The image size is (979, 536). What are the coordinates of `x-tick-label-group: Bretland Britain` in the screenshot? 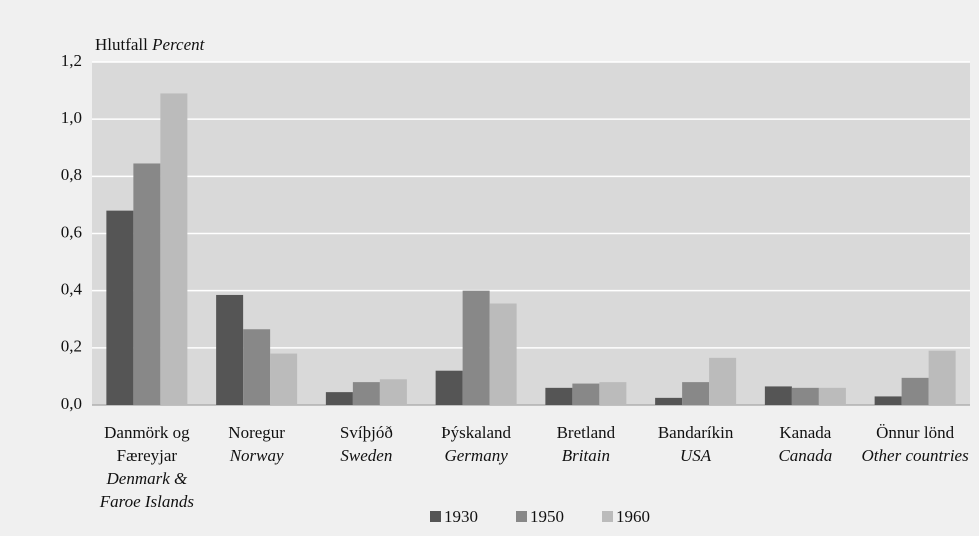 It's located at (586, 444).